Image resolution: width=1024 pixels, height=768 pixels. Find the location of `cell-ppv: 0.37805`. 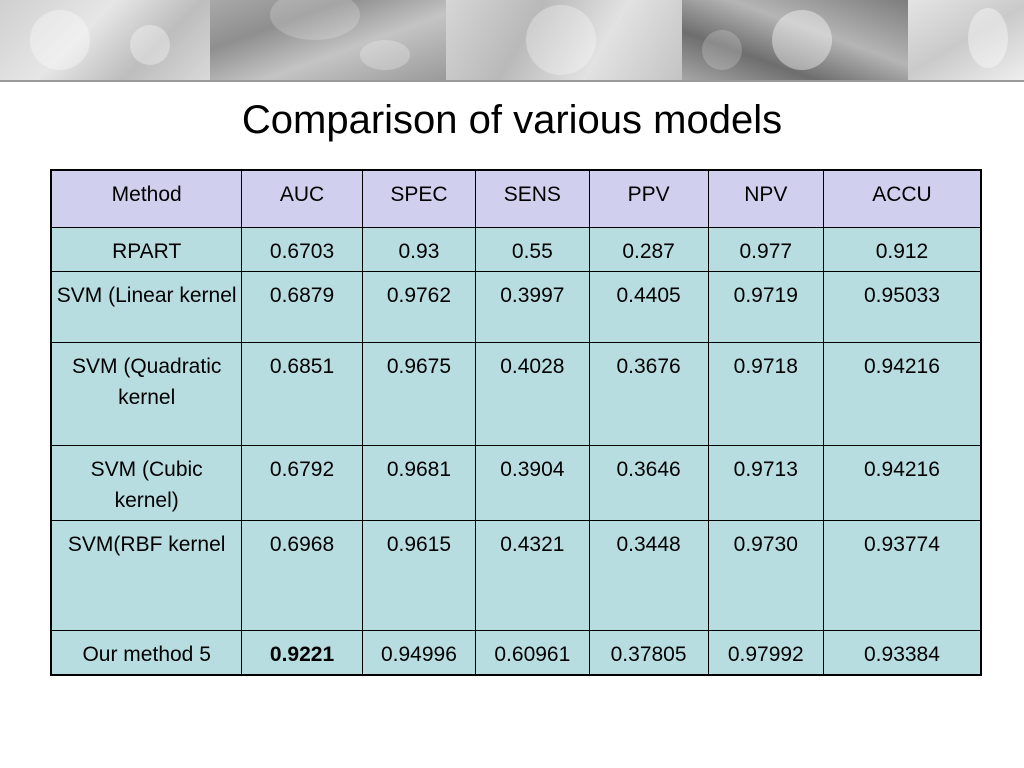

cell-ppv: 0.37805 is located at coordinates (648, 653).